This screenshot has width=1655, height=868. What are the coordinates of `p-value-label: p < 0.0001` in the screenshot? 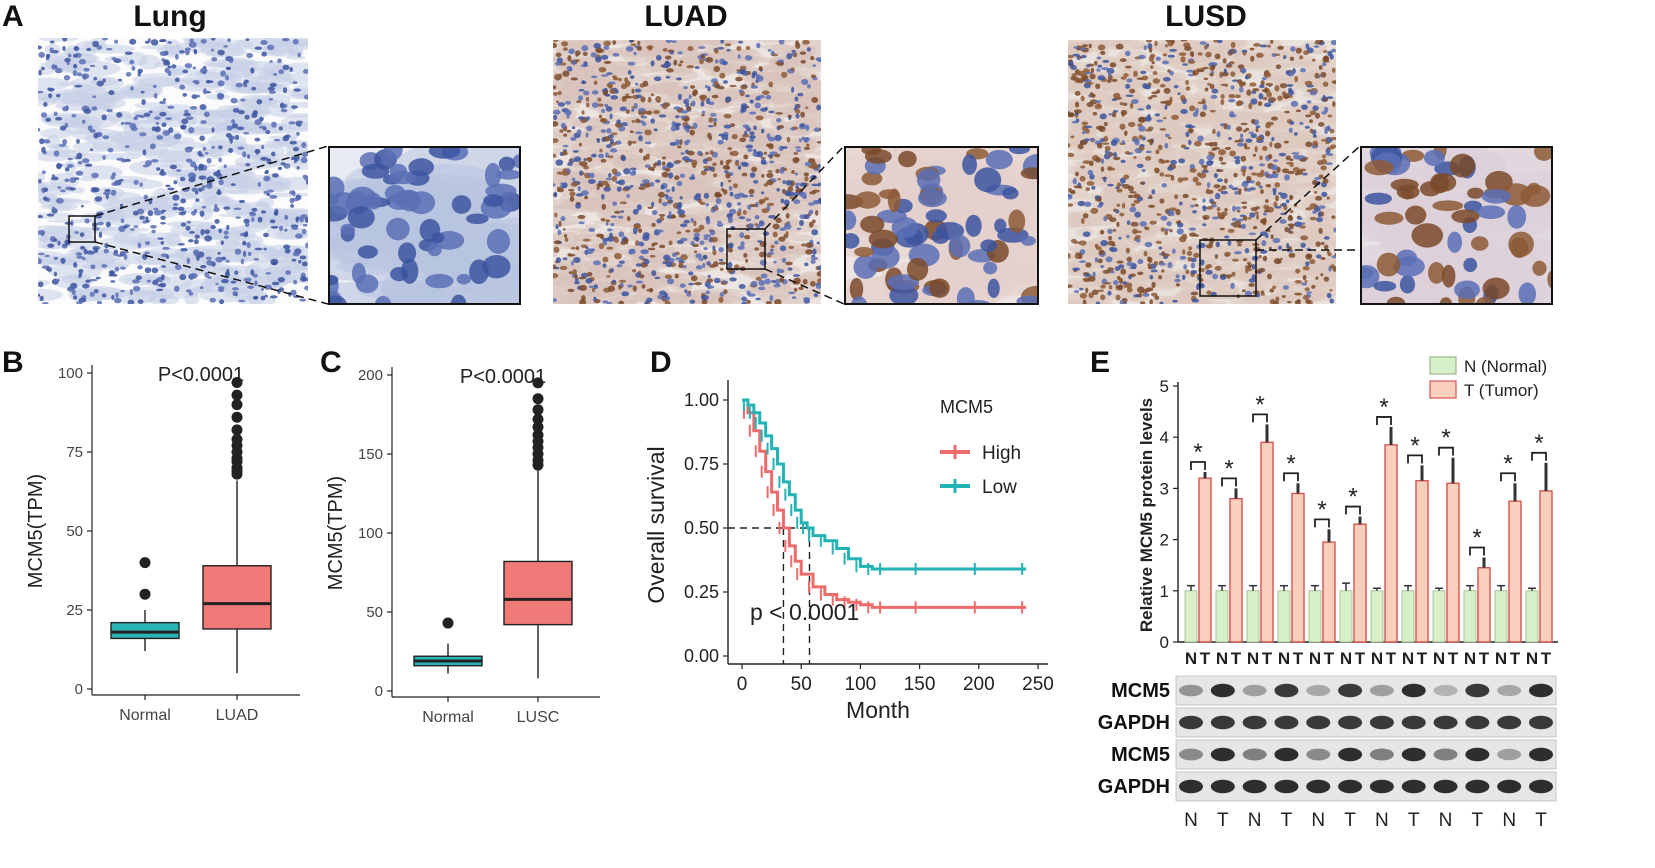 It's located at (804, 612).